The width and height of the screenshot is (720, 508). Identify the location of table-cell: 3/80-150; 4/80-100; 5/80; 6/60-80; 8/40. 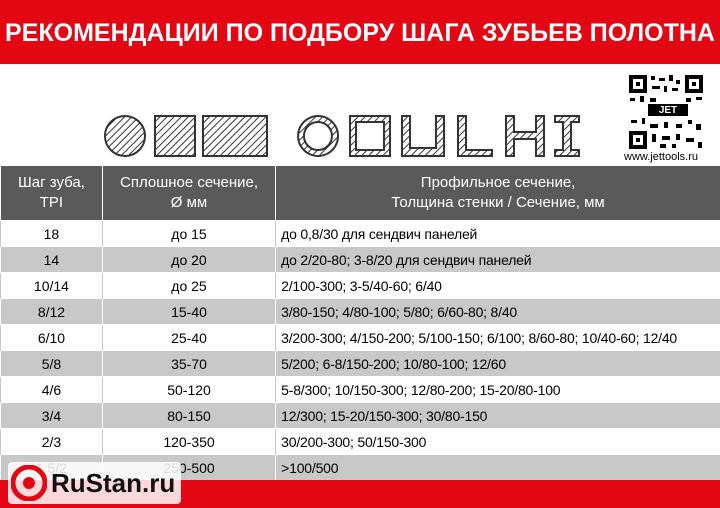
(497, 311).